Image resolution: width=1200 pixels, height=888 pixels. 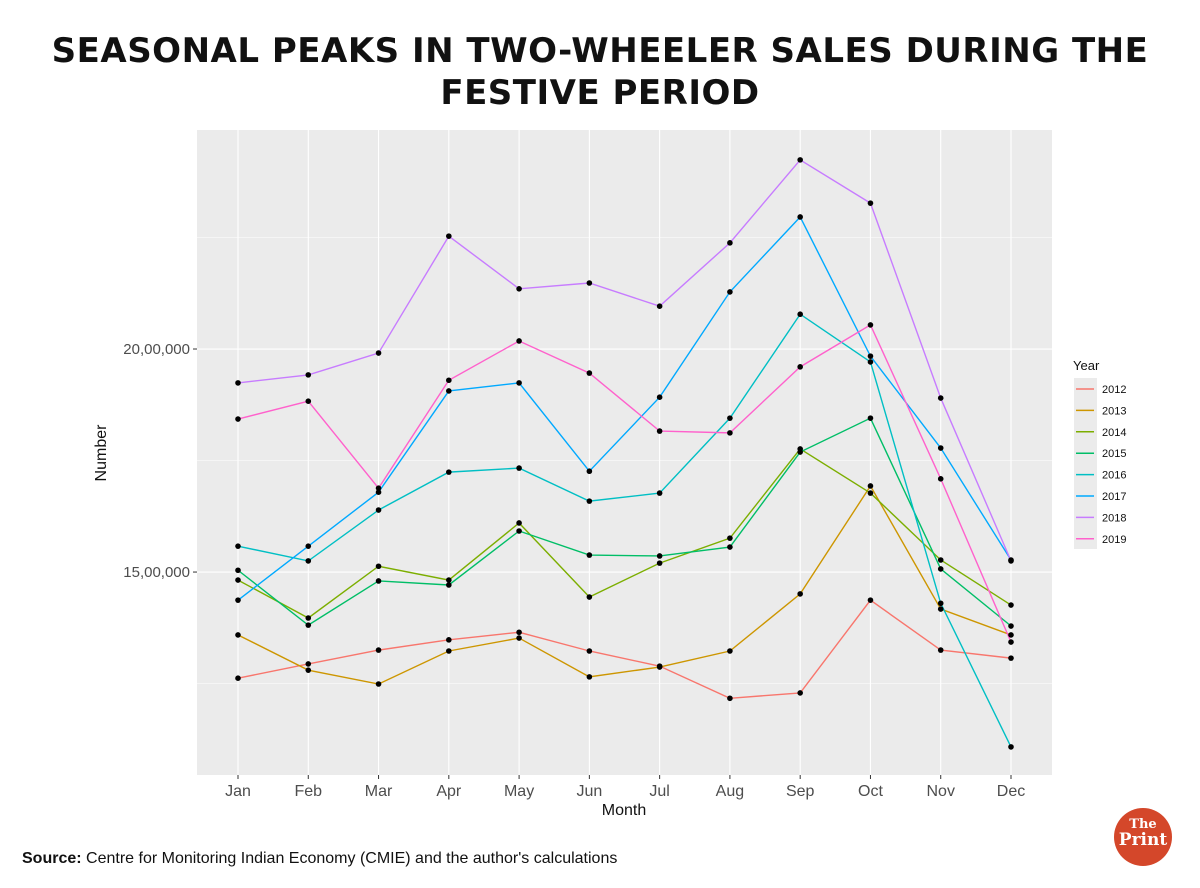 What do you see at coordinates (379, 791) in the screenshot?
I see `x-tick-label: Mar` at bounding box center [379, 791].